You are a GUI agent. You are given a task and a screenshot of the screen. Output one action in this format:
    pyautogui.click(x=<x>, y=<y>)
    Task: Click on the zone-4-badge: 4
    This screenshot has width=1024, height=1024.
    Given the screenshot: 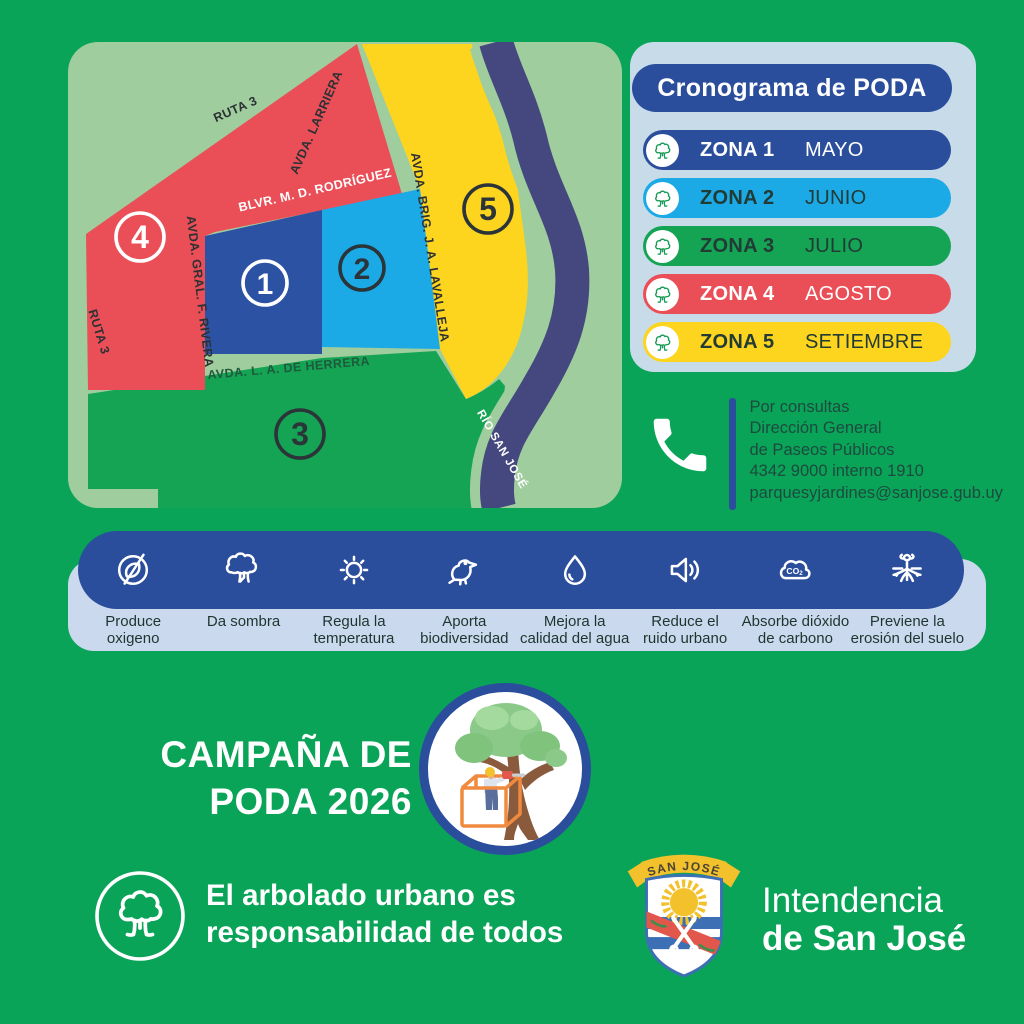 What is the action you would take?
    pyautogui.click(x=140, y=237)
    